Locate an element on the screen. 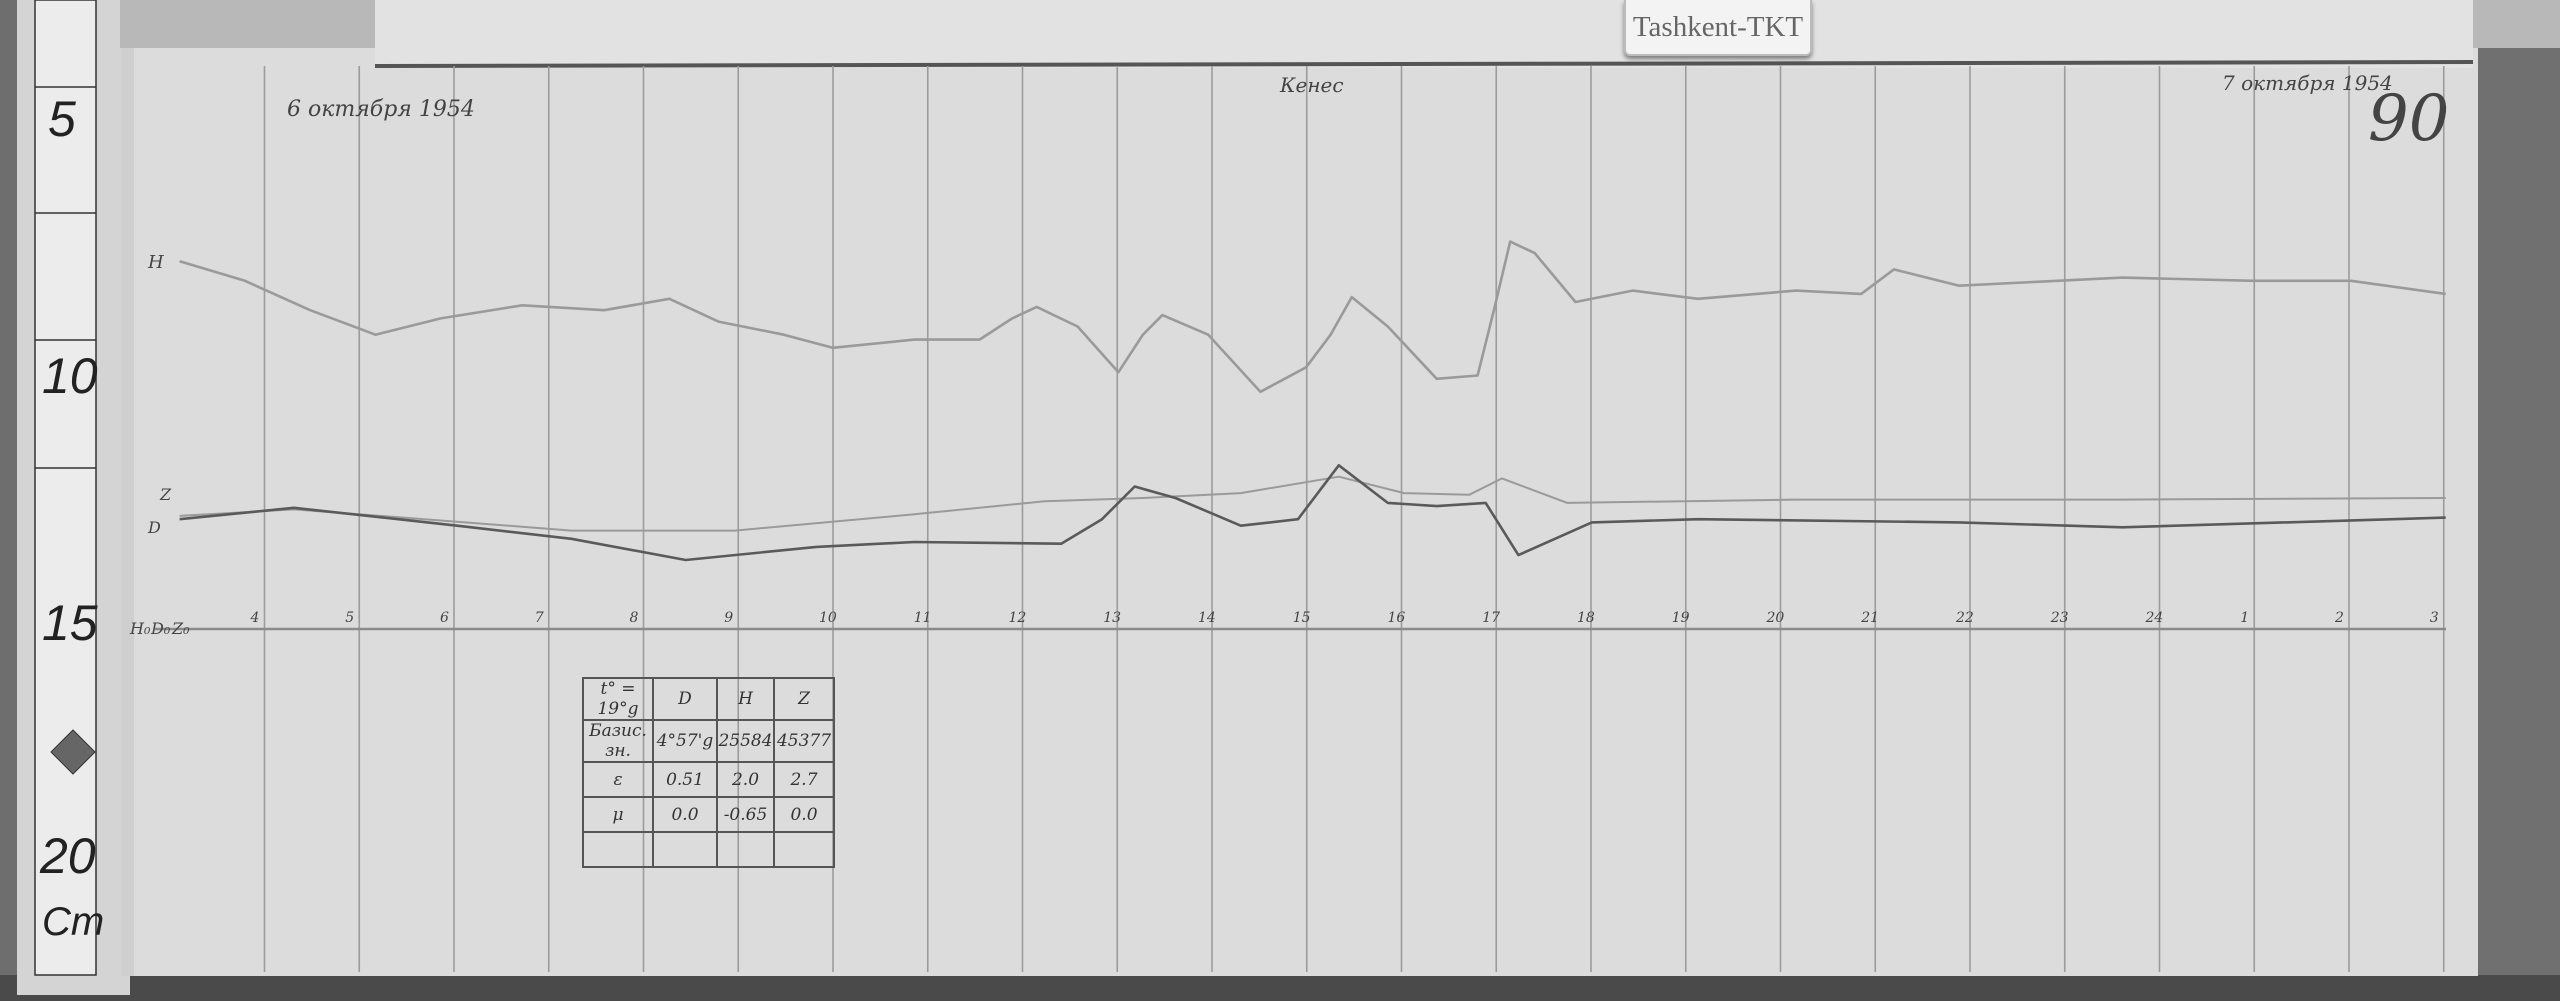 This screenshot has width=2560, height=1001. hour-label: 19 is located at coordinates (1681, 618).